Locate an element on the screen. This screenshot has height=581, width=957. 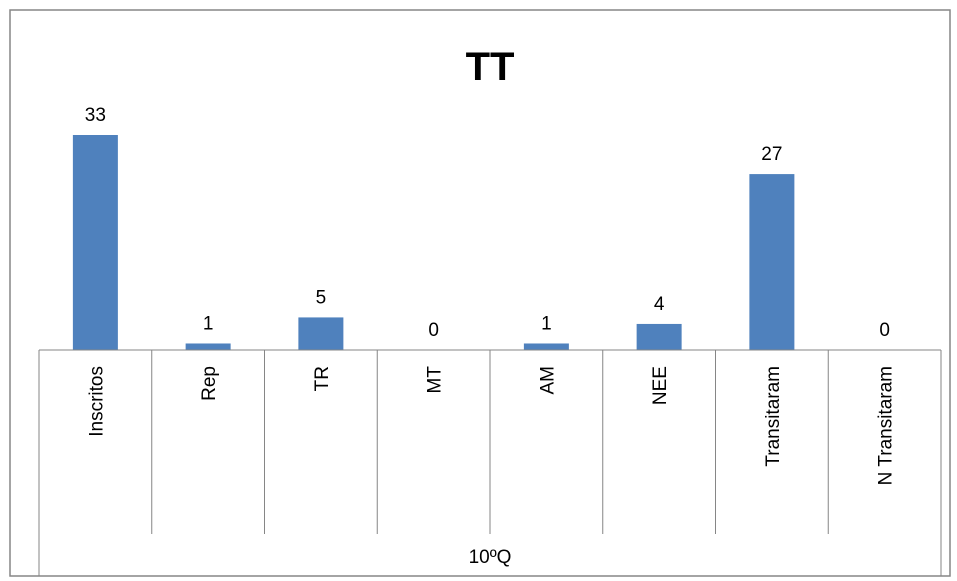
chart-title: TT is located at coordinates (490, 67).